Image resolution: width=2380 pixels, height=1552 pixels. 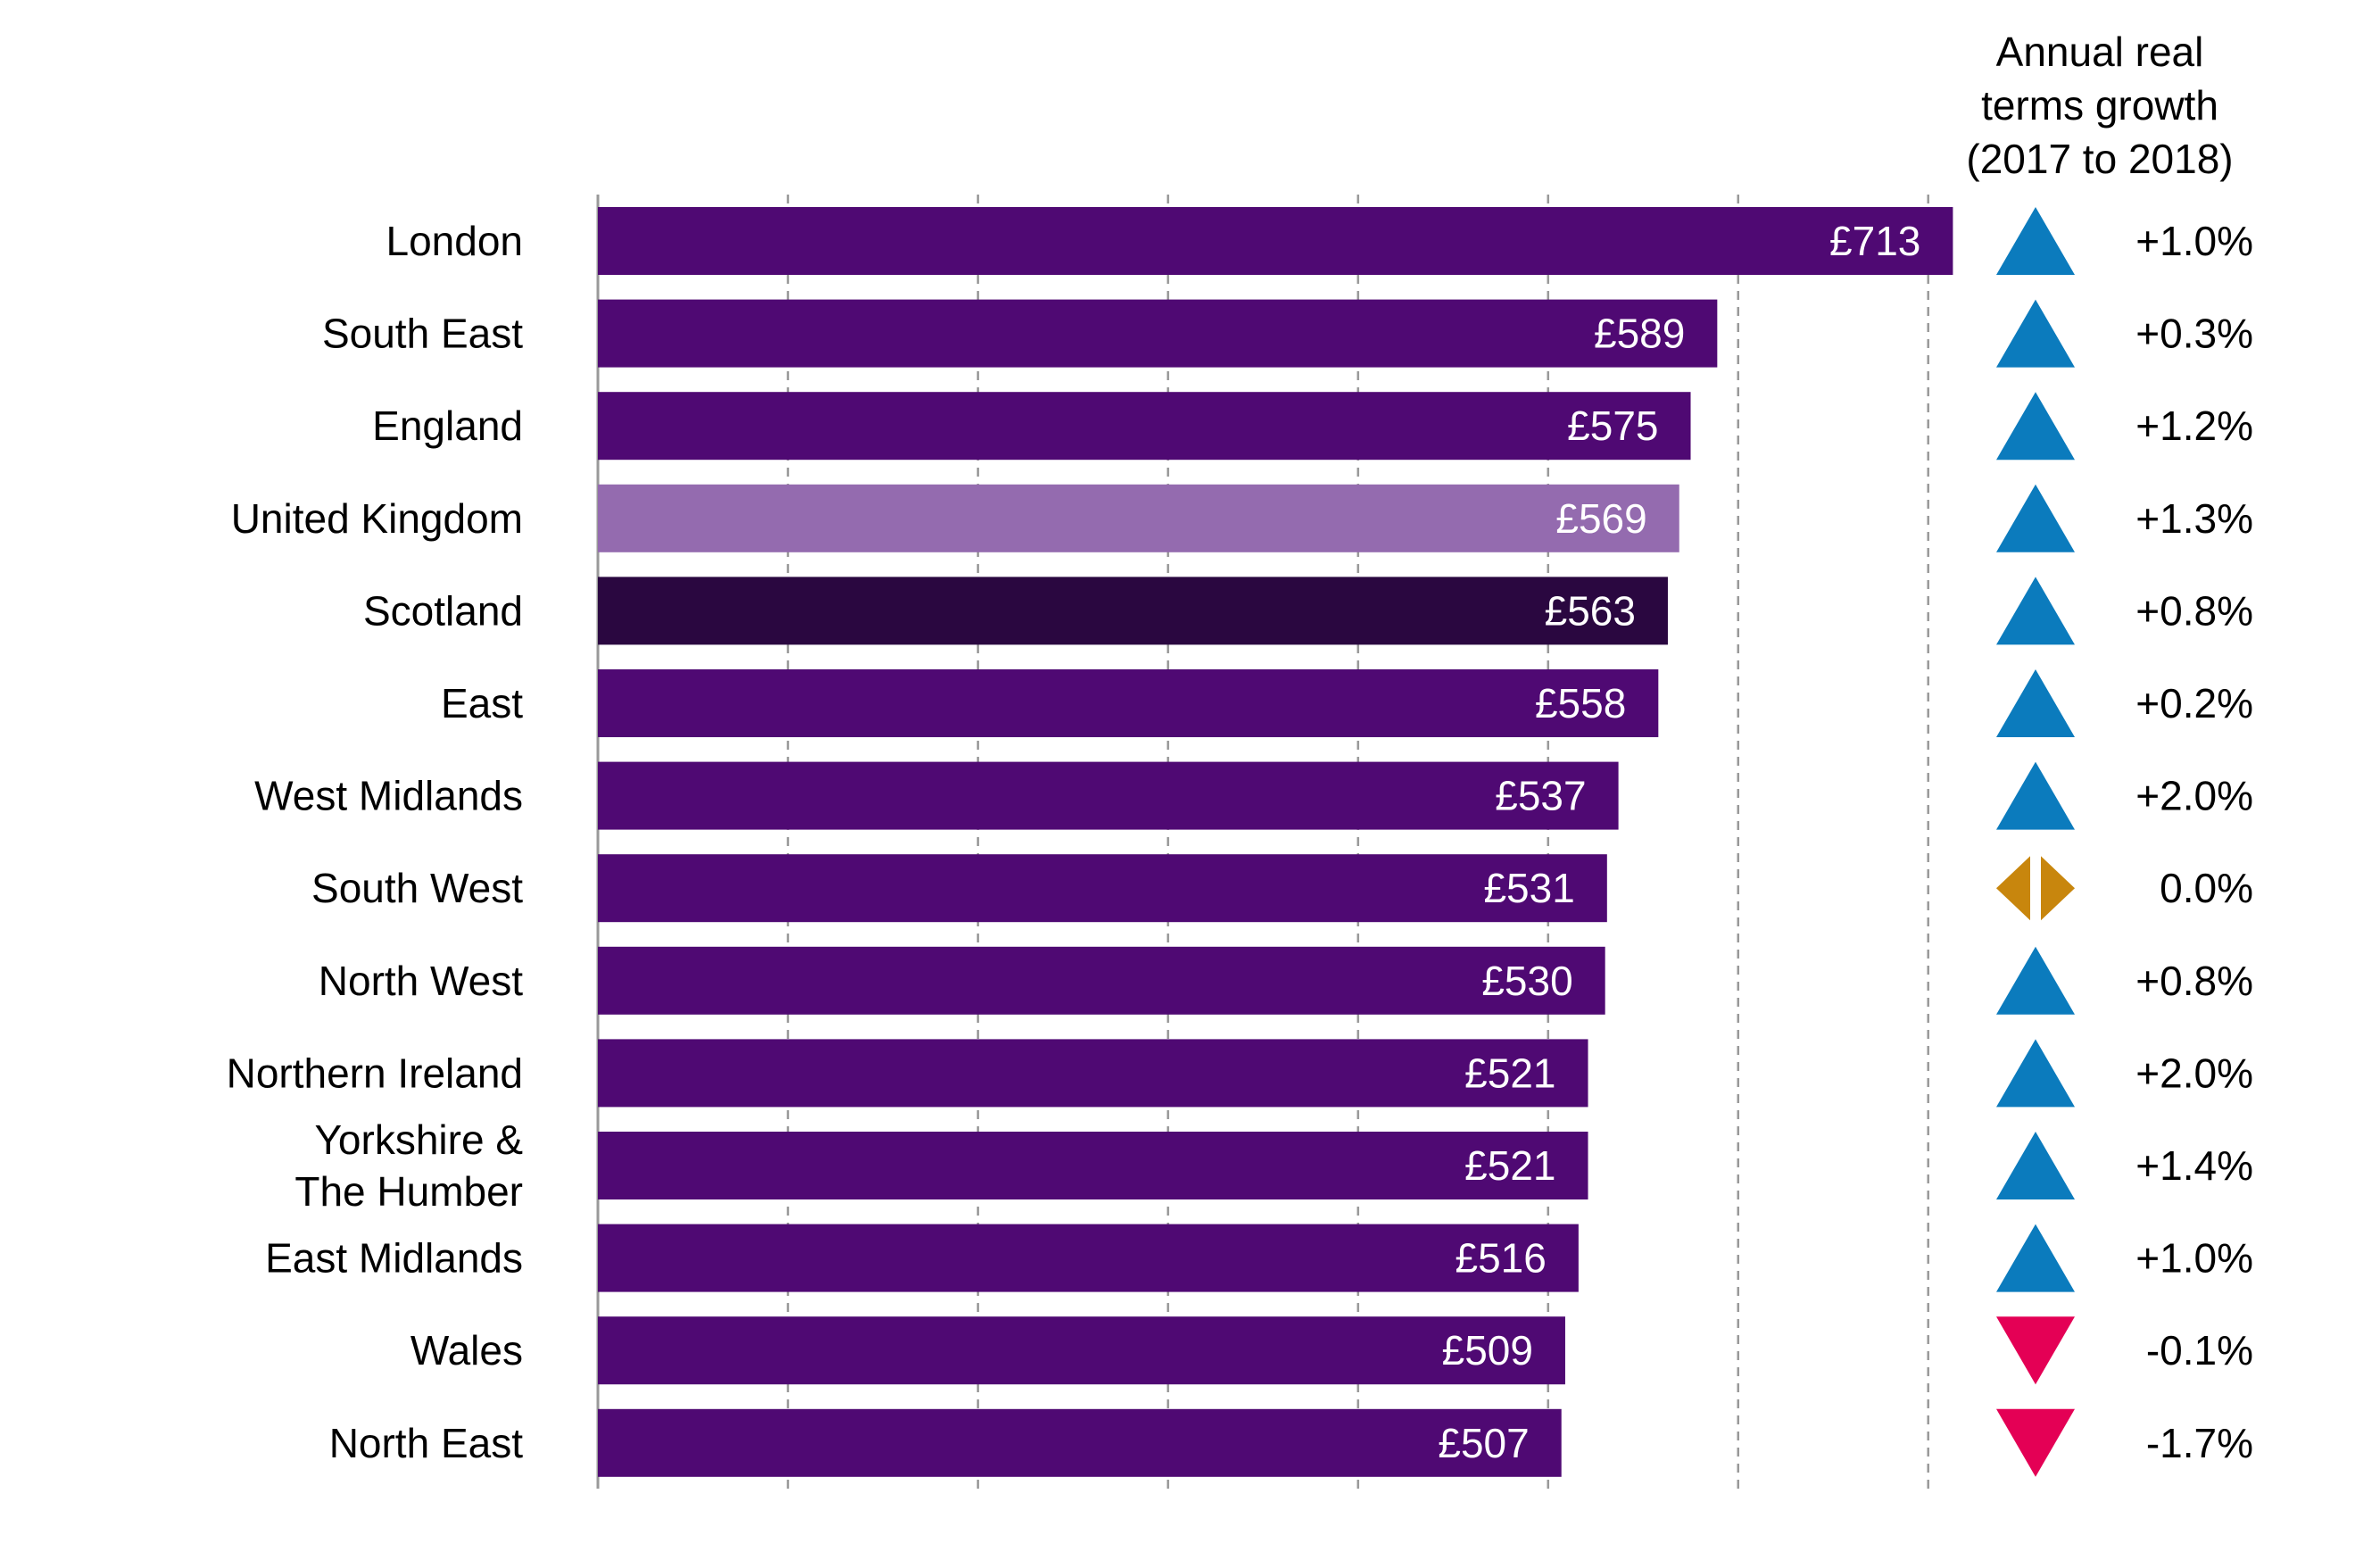 I want to click on category-label: Northern Ireland, so click(x=375, y=1073).